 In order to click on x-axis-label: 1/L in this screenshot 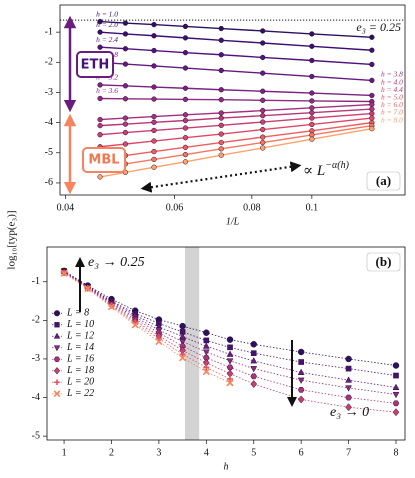, I will do `click(233, 221)`.